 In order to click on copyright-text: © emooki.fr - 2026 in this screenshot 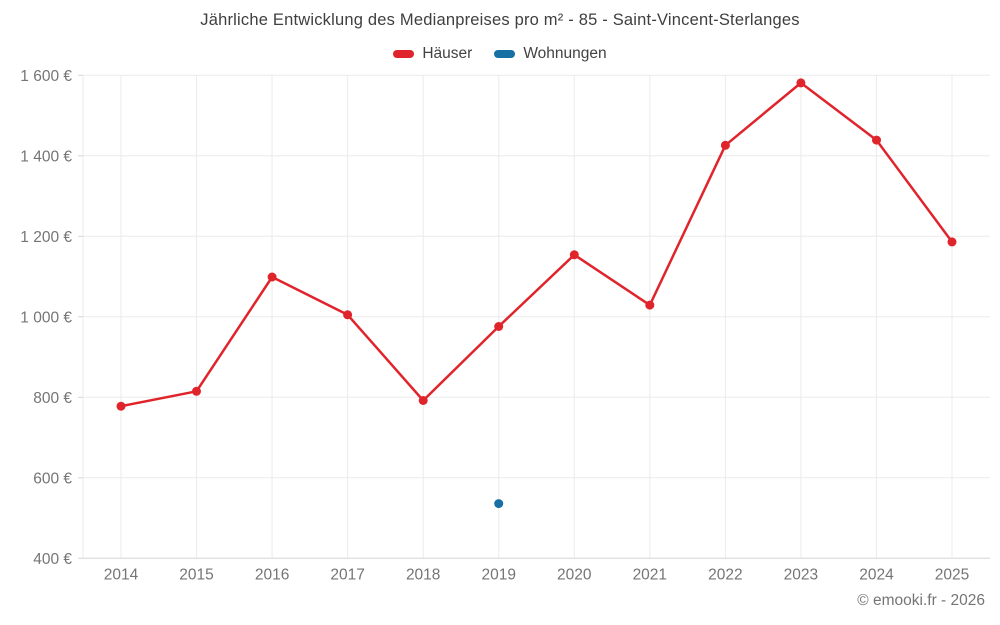, I will do `click(921, 600)`.